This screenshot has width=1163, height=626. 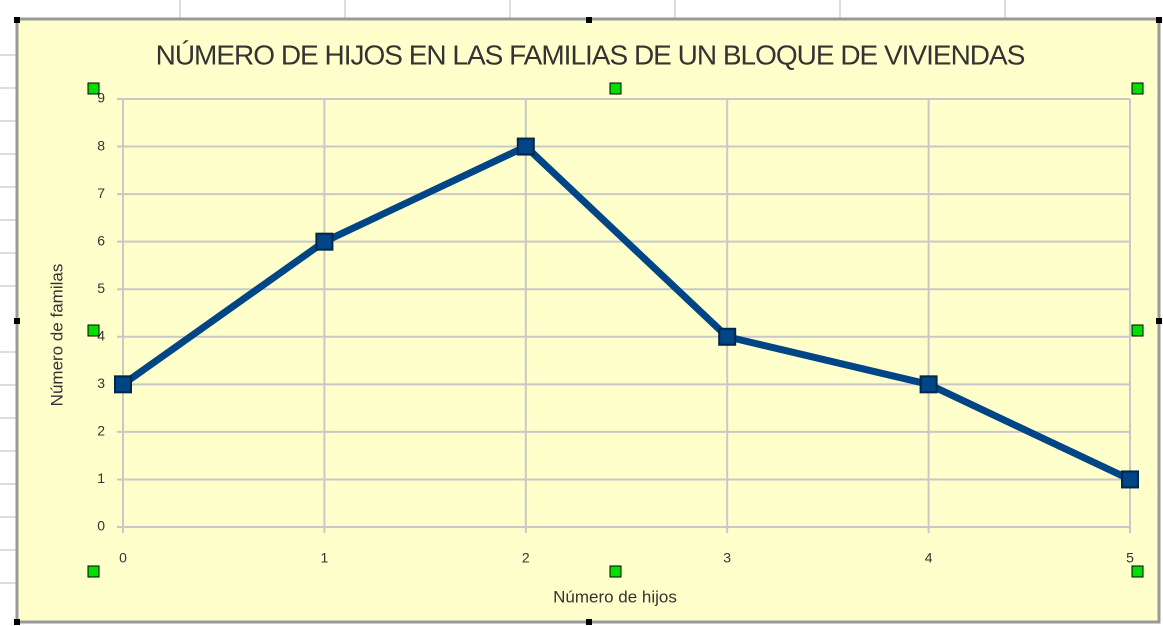 What do you see at coordinates (56, 335) in the screenshot?
I see `y-axis-label: Número de familas` at bounding box center [56, 335].